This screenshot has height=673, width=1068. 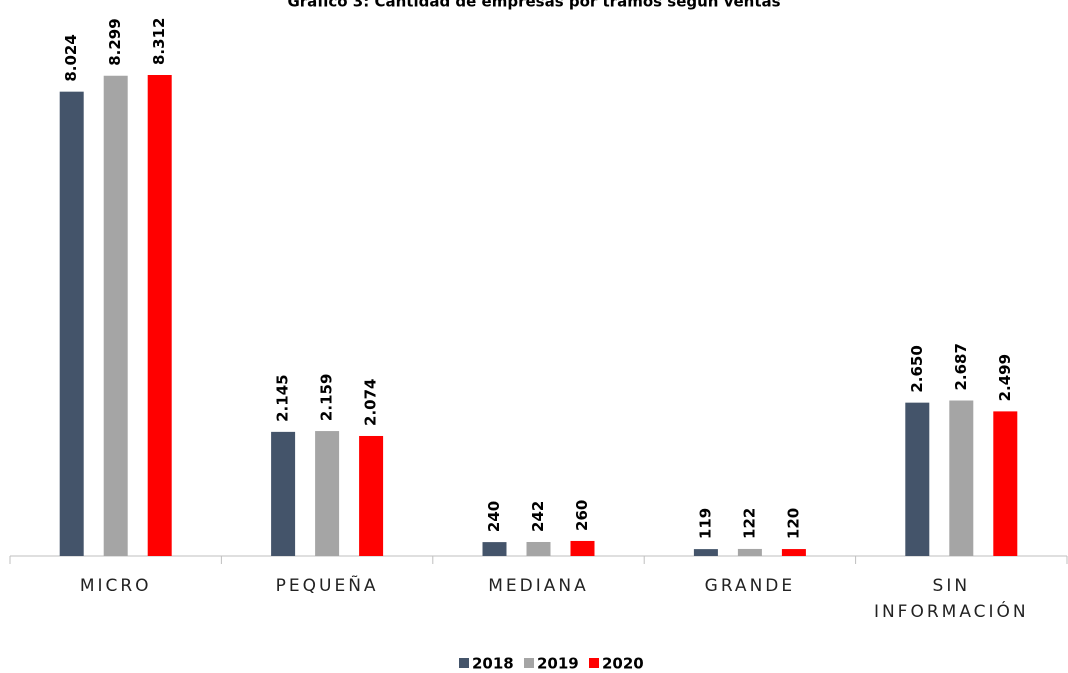 What do you see at coordinates (494, 516) in the screenshot?
I see `data-label: 240` at bounding box center [494, 516].